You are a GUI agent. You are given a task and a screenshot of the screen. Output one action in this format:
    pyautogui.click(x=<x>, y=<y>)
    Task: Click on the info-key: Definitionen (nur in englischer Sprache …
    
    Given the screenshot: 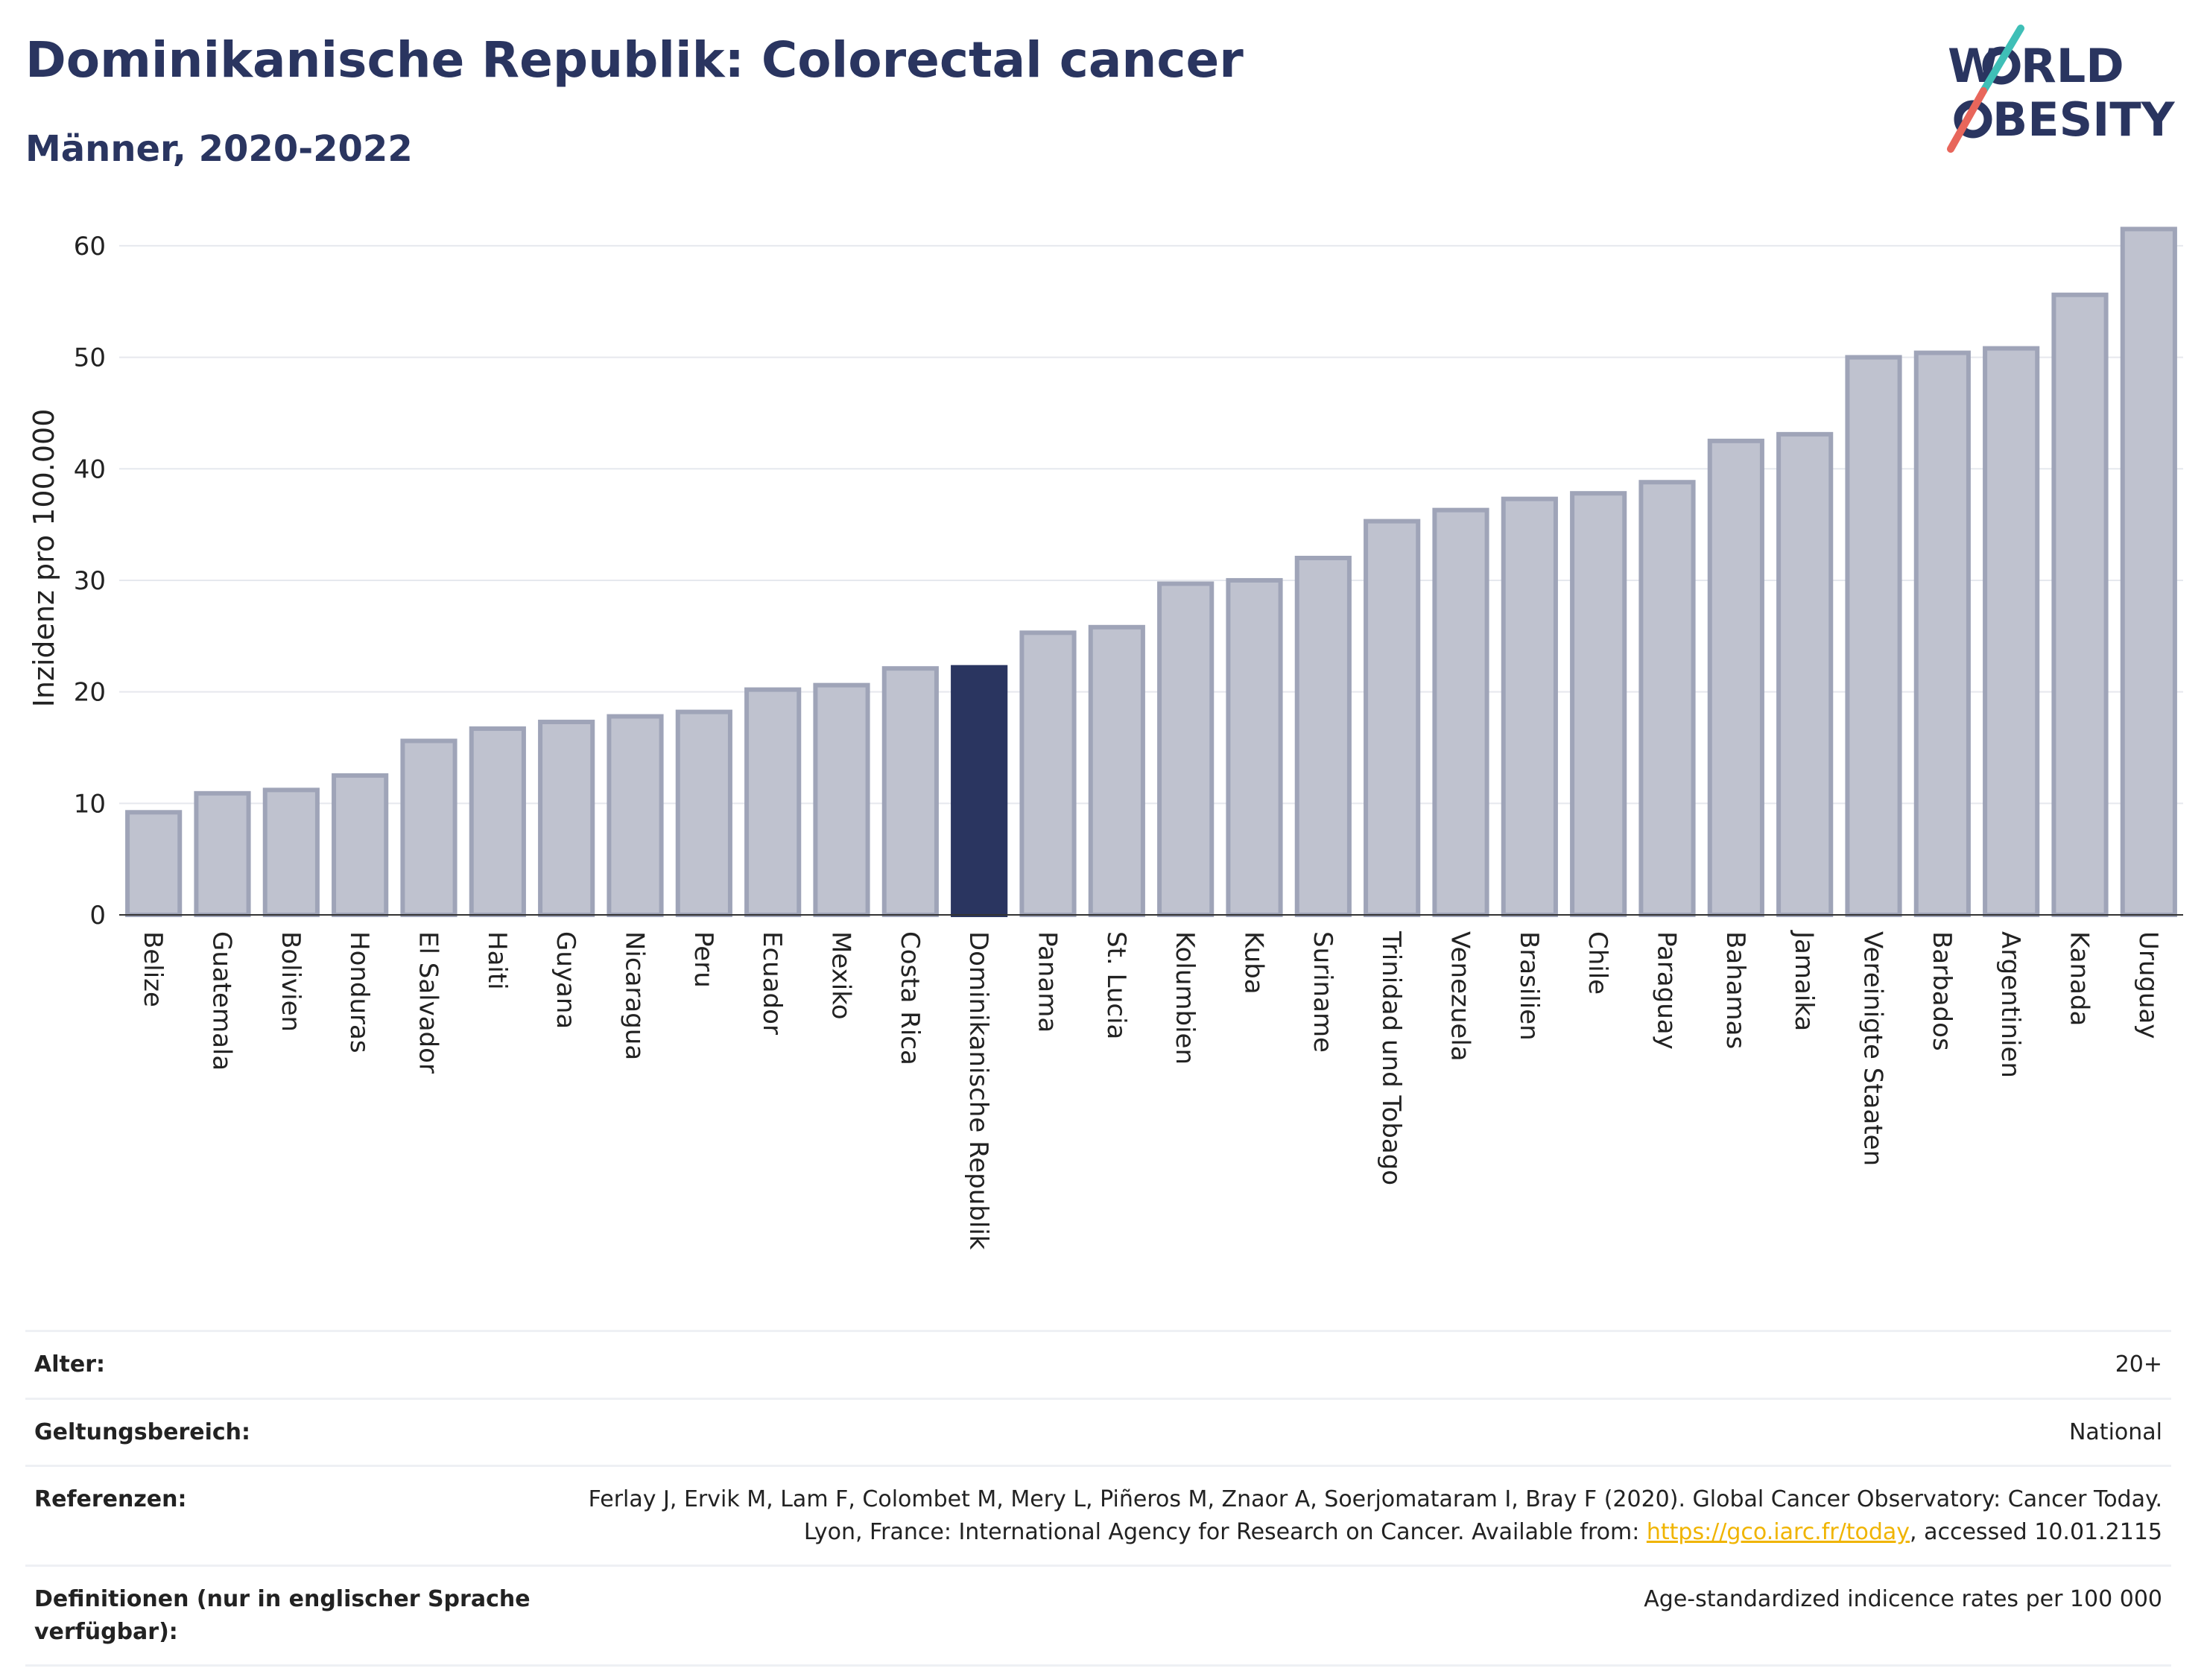 What is the action you would take?
    pyautogui.click(x=282, y=1615)
    